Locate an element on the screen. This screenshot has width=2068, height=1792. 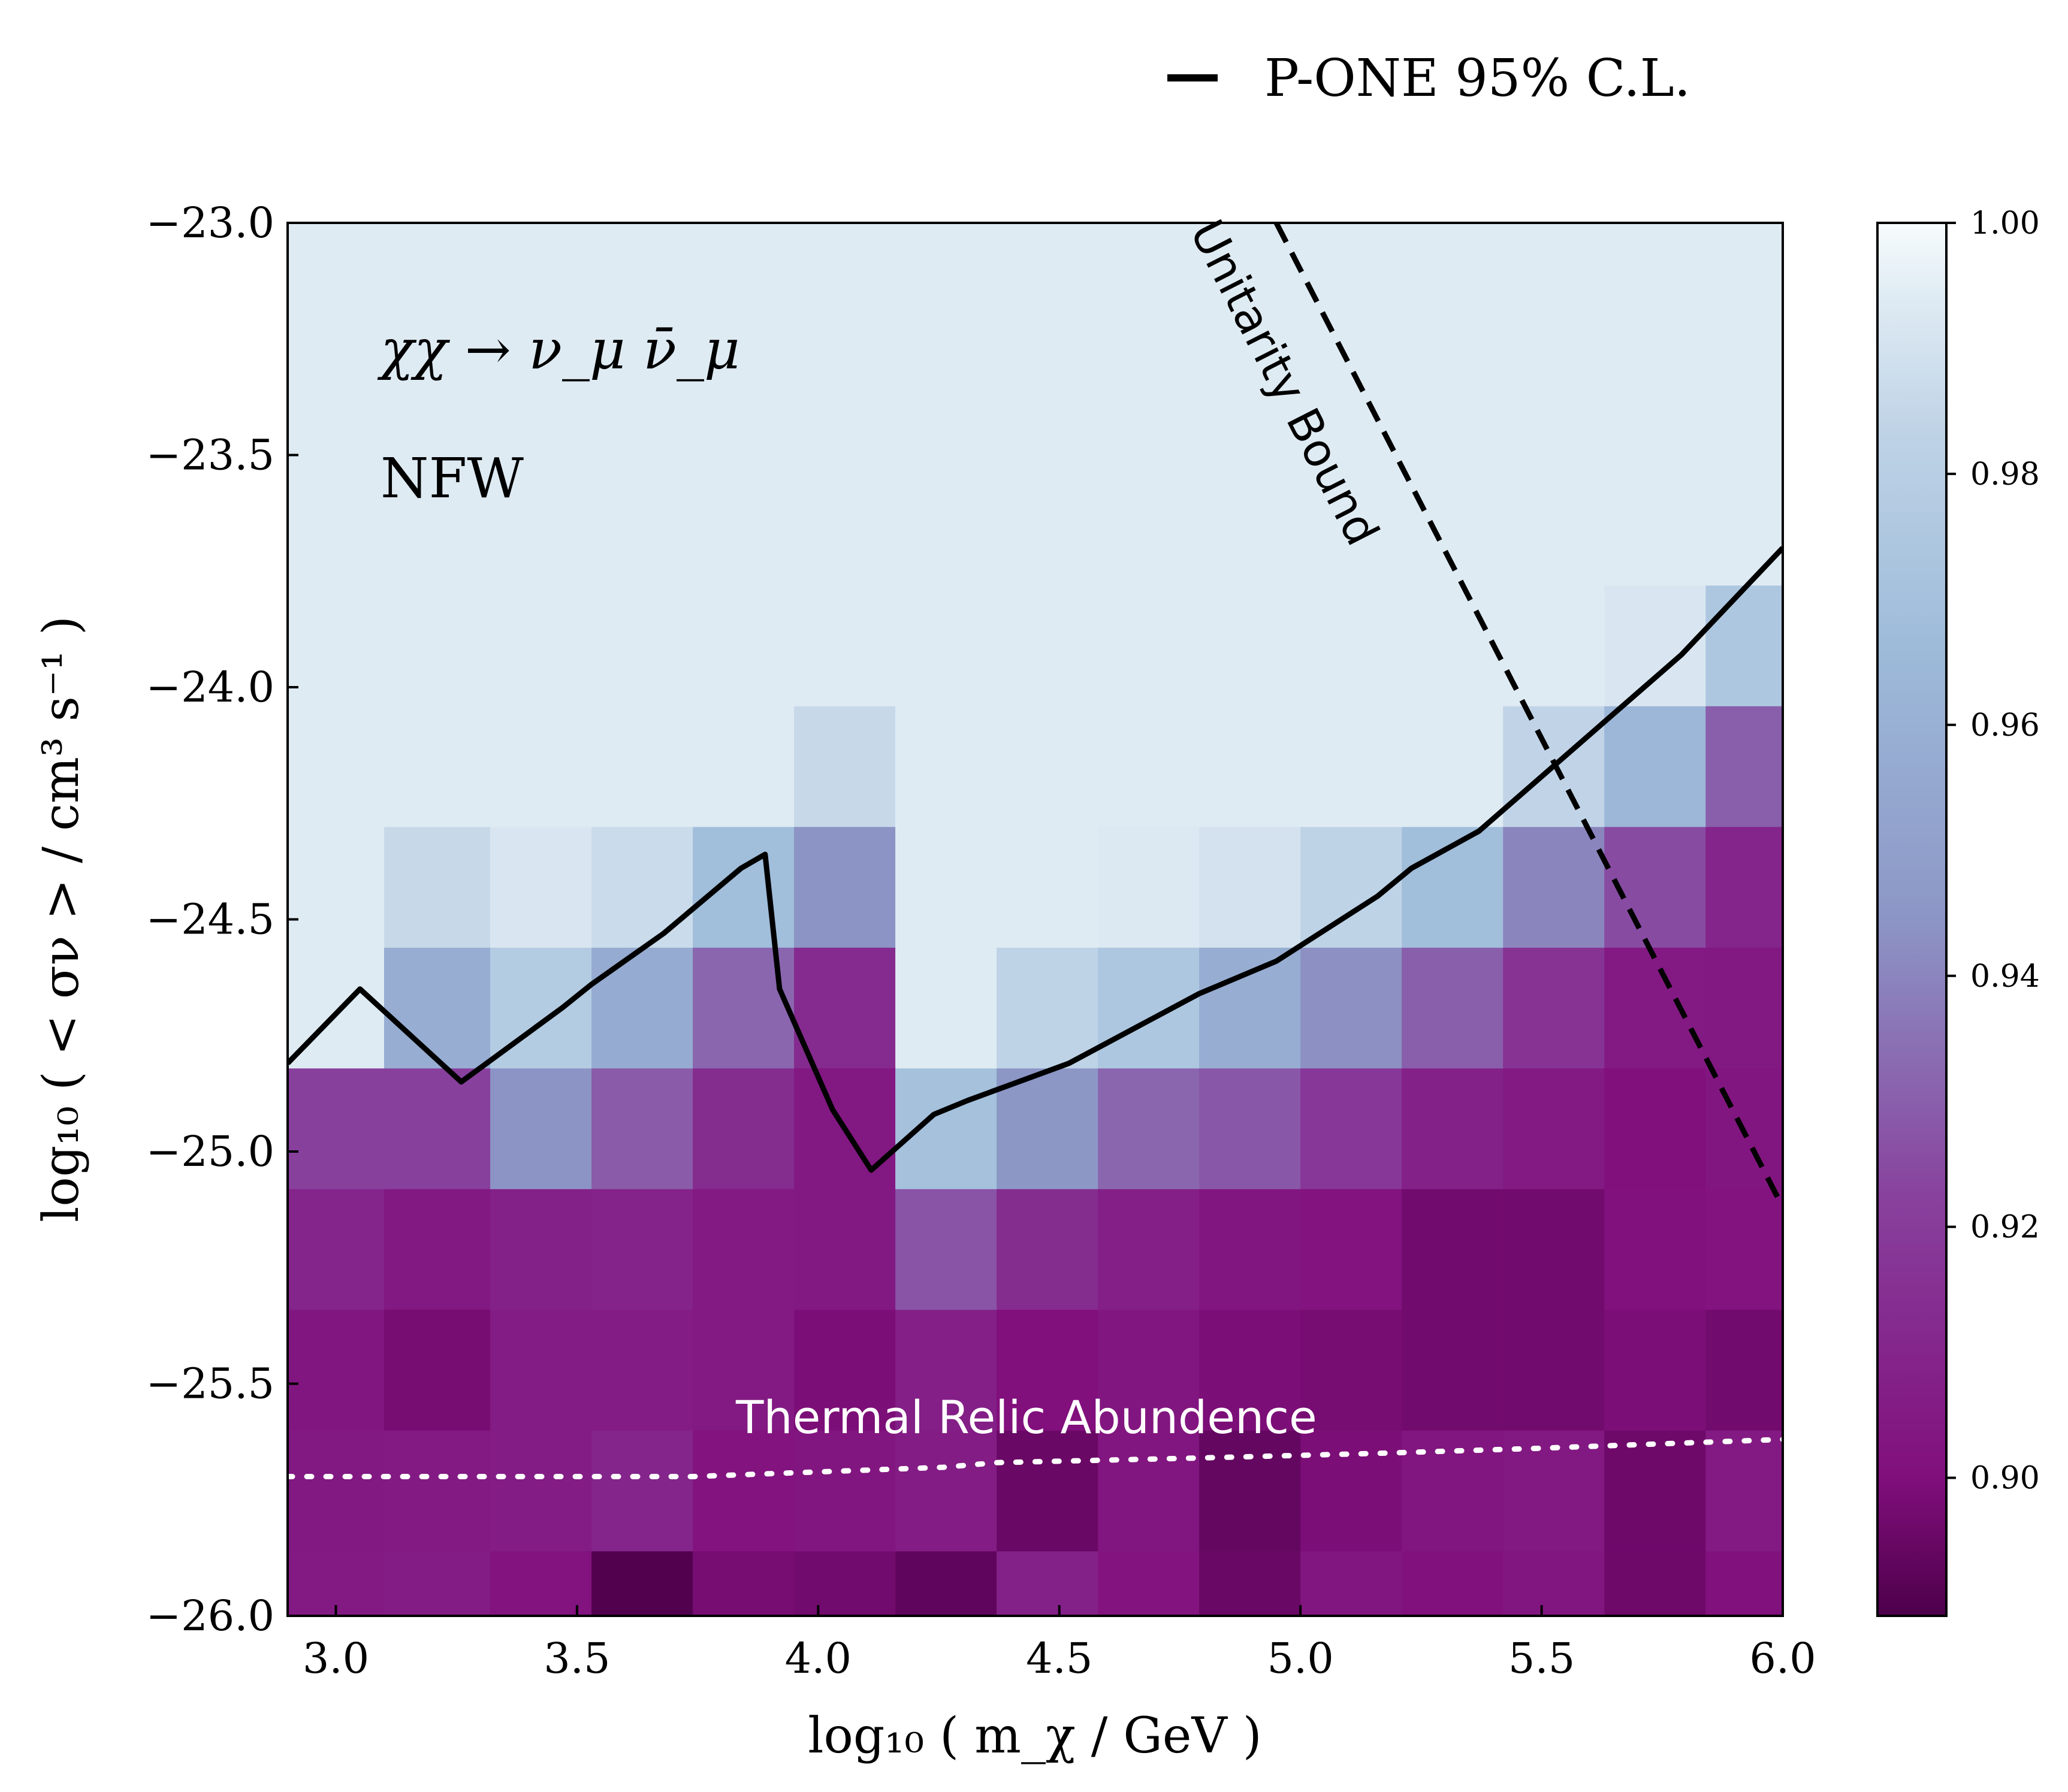
x-tick-label: 4.0 is located at coordinates (818, 1658).